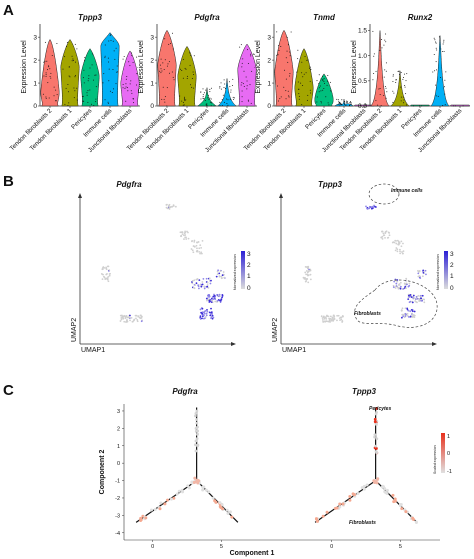  Describe the element at coordinates (420, 17) in the screenshot. I see `violin-title: Runx2` at that location.